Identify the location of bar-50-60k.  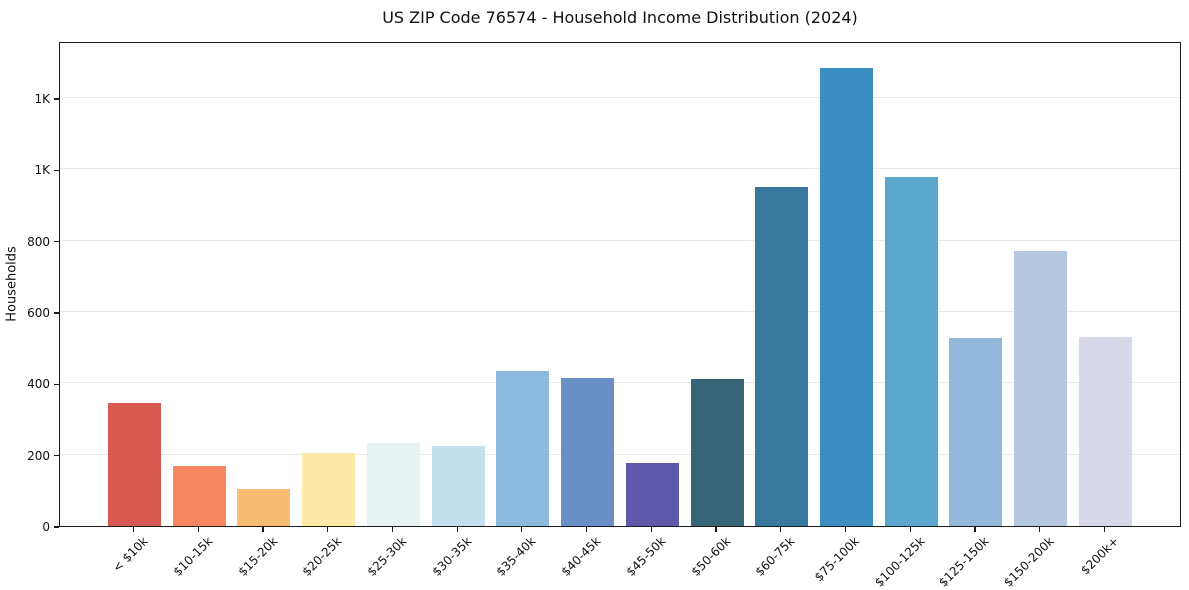
(717, 452).